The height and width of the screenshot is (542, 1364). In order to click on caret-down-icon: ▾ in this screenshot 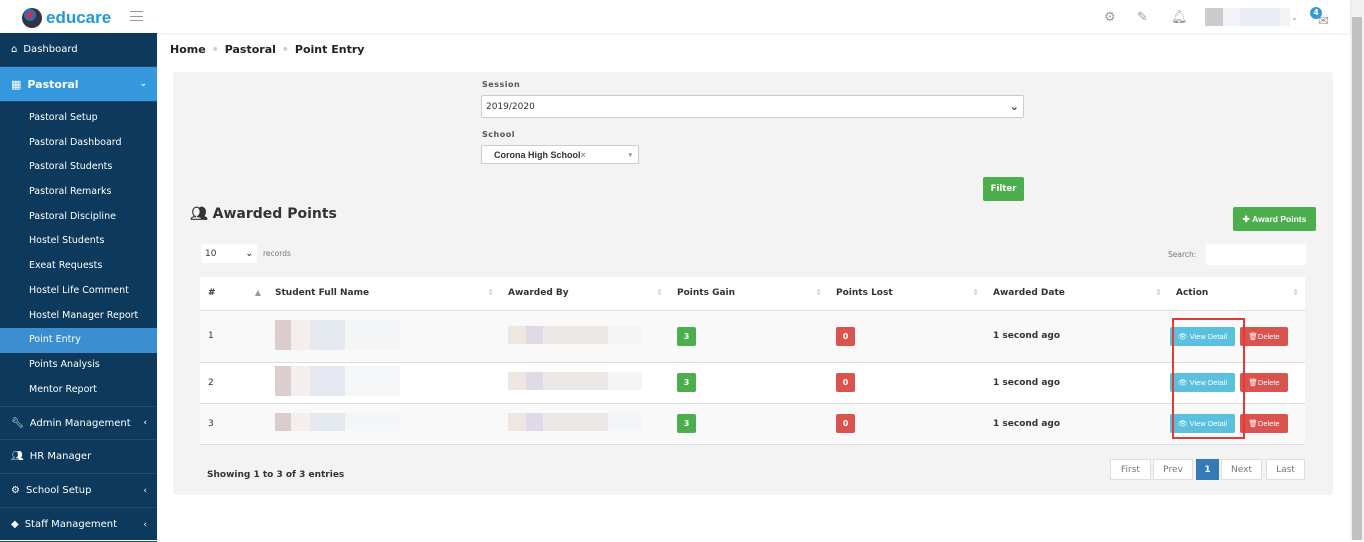, I will do `click(630, 155)`.